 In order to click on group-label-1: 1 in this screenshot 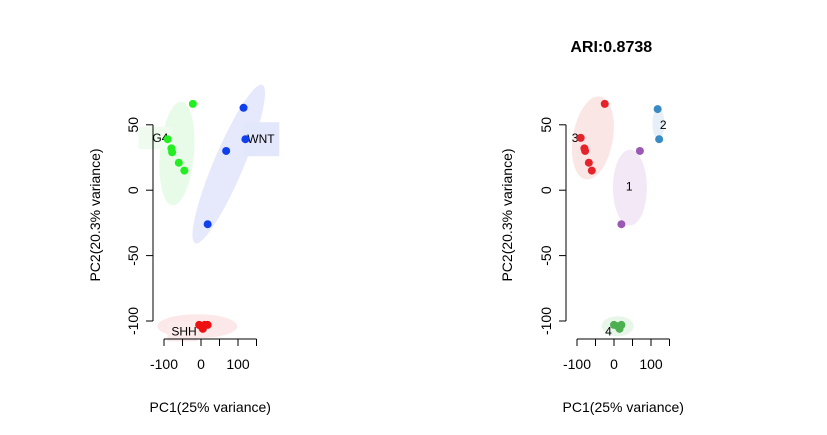, I will do `click(629, 186)`.